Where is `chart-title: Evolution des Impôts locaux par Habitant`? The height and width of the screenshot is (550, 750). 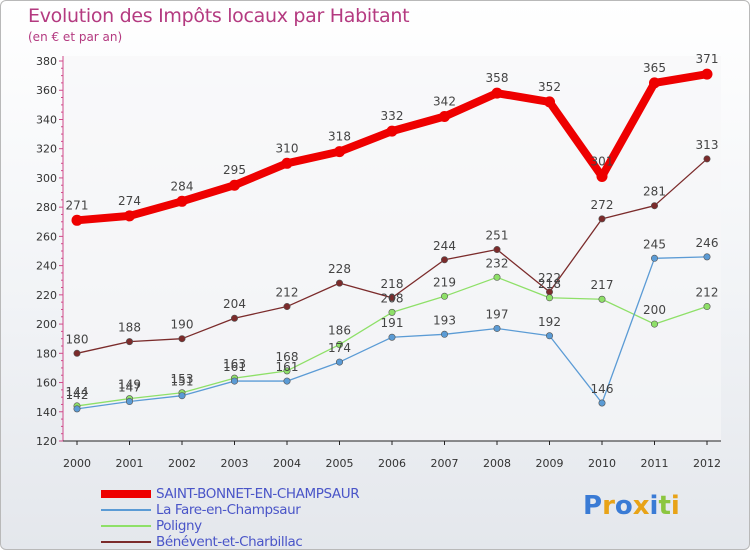 chart-title: Evolution des Impôts locaux par Habitant is located at coordinates (219, 16).